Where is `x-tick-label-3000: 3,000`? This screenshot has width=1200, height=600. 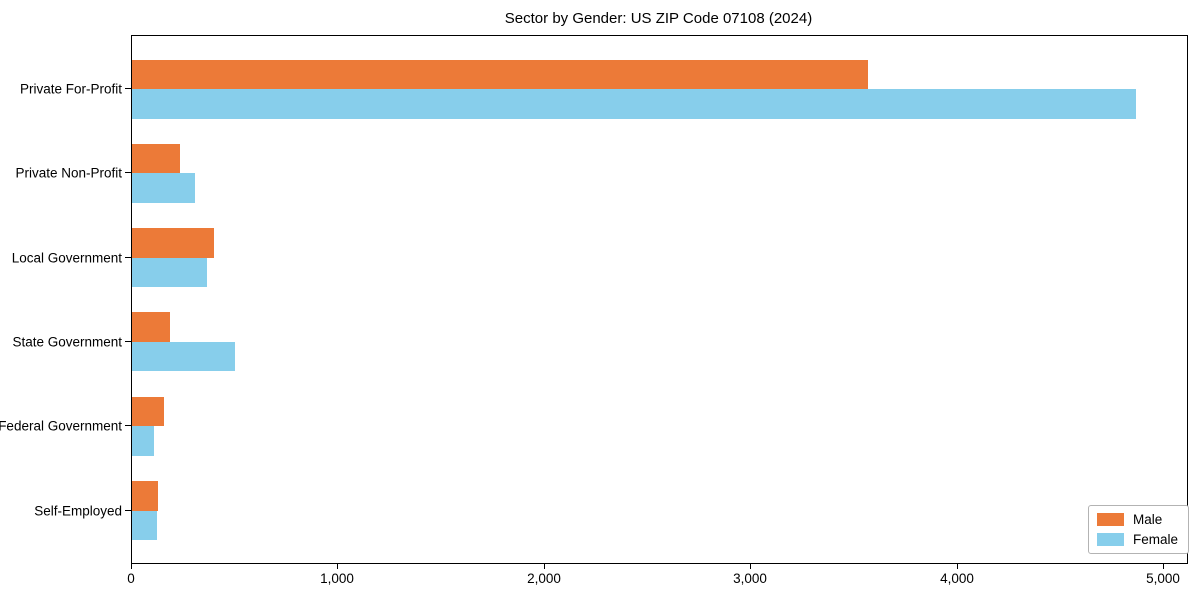
x-tick-label-3000: 3,000 is located at coordinates (750, 578).